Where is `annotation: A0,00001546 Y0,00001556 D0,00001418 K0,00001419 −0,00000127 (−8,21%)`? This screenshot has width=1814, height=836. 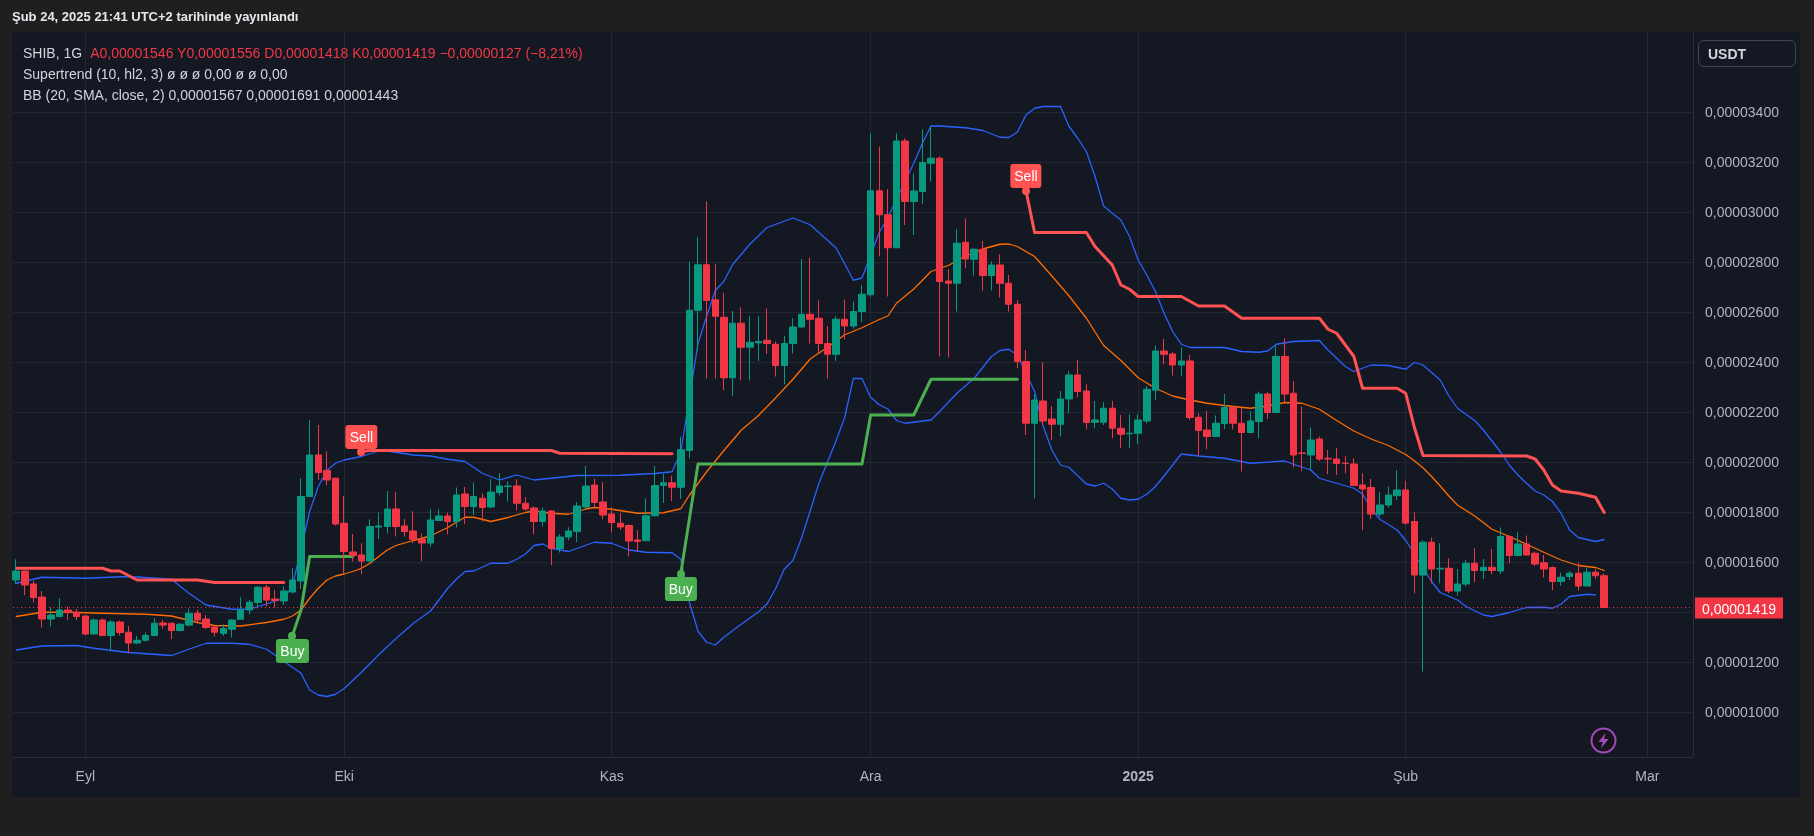 annotation: A0,00001546 Y0,00001556 D0,00001418 K0,00001419 −0,00000127 (−8,21%) is located at coordinates (336, 53).